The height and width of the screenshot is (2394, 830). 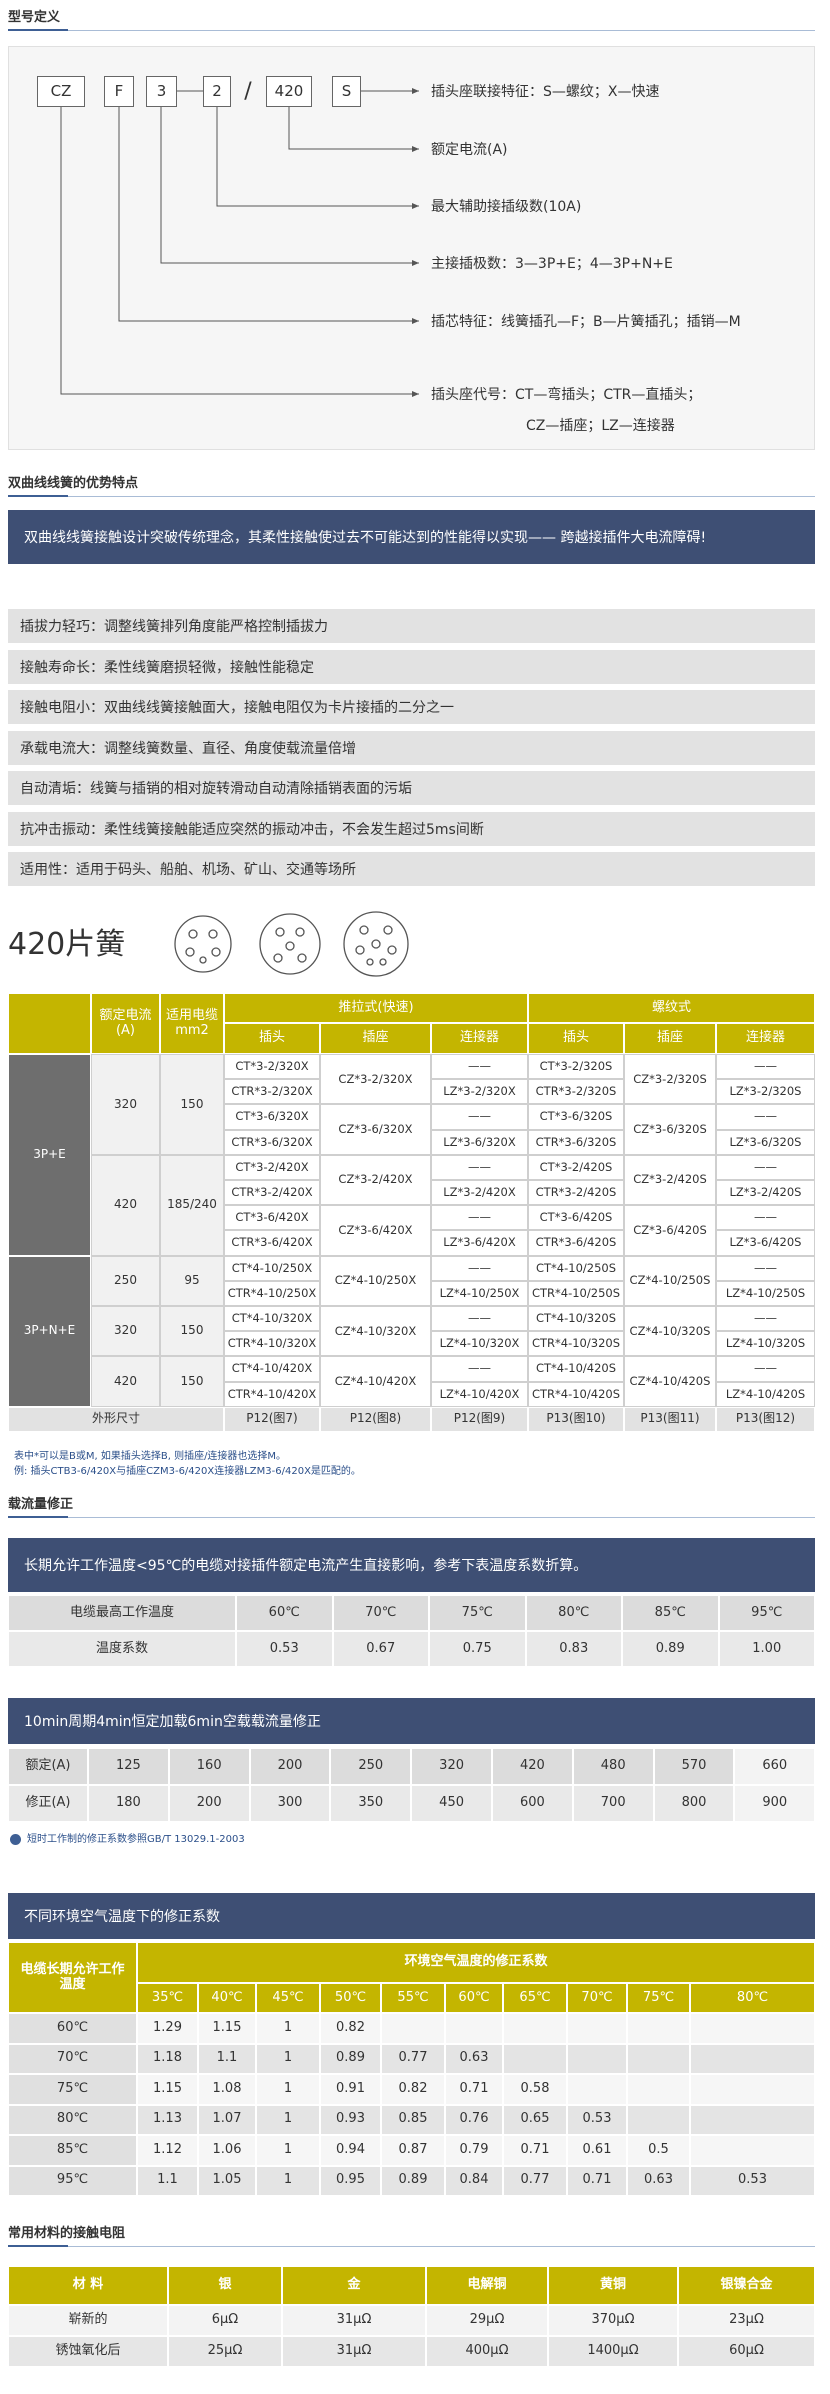 I want to click on header-cell: 75℃, so click(x=658, y=1998).